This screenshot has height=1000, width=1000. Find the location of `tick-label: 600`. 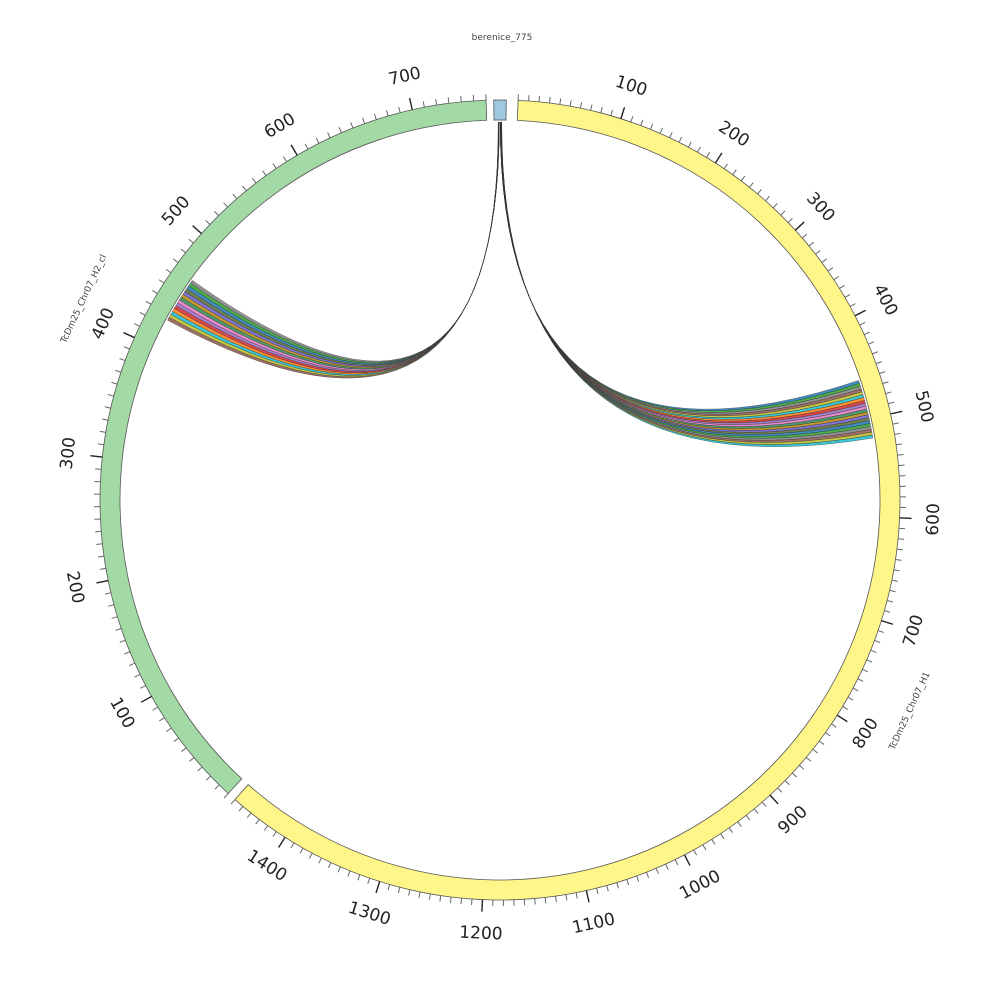

tick-label: 600 is located at coordinates (280, 126).